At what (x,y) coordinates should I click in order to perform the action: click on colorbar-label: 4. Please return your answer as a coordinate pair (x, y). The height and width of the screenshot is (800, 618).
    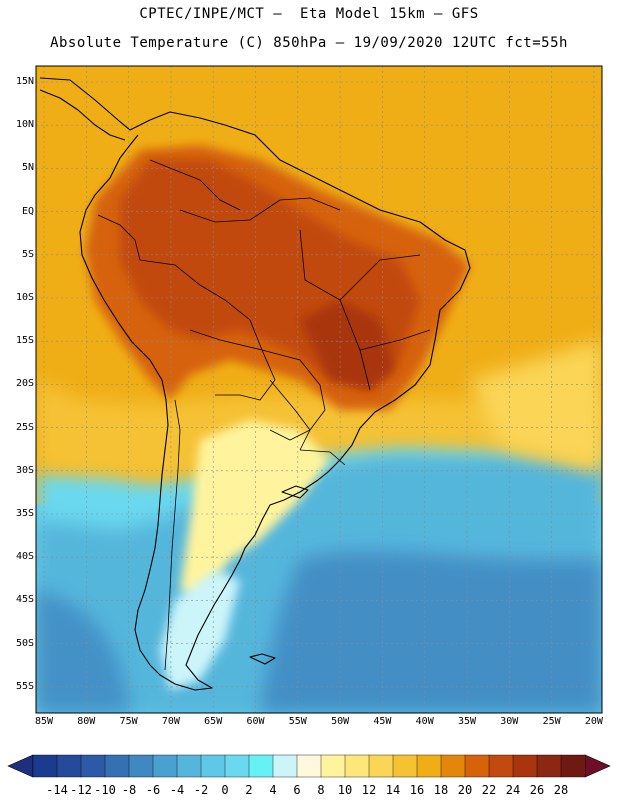
    Looking at the image, I should click on (273, 790).